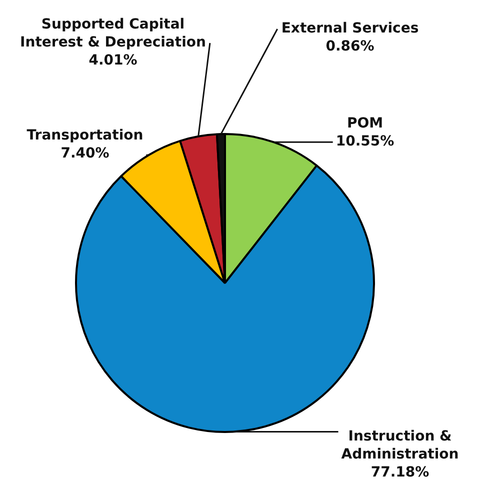 This screenshot has width=482, height=495. What do you see at coordinates (85, 154) in the screenshot?
I see `data-label: 7.40%` at bounding box center [85, 154].